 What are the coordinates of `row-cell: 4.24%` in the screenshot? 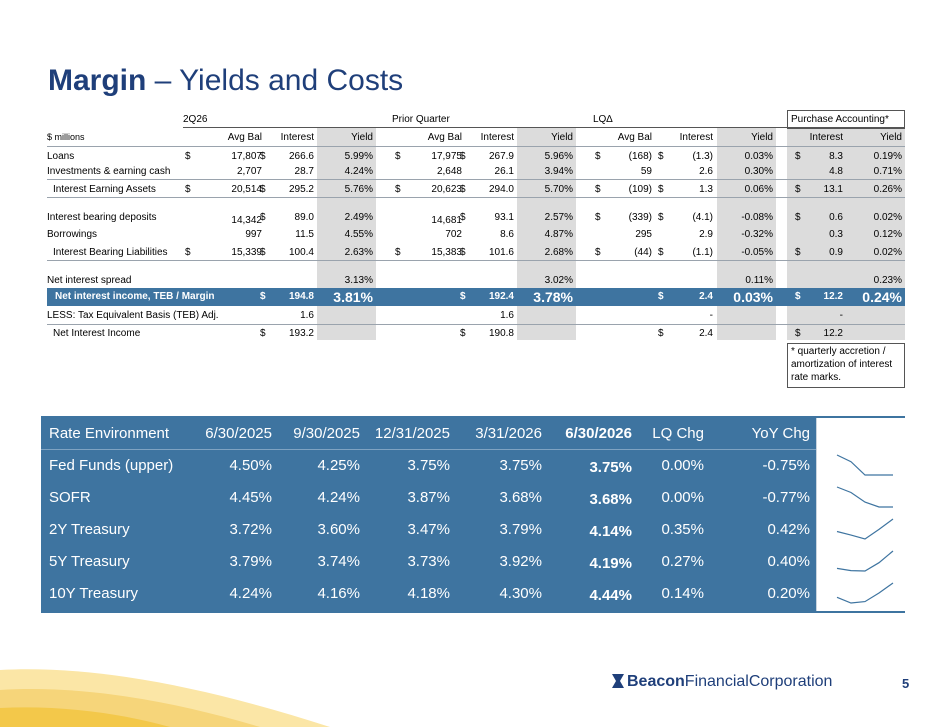 It's located at (358, 171).